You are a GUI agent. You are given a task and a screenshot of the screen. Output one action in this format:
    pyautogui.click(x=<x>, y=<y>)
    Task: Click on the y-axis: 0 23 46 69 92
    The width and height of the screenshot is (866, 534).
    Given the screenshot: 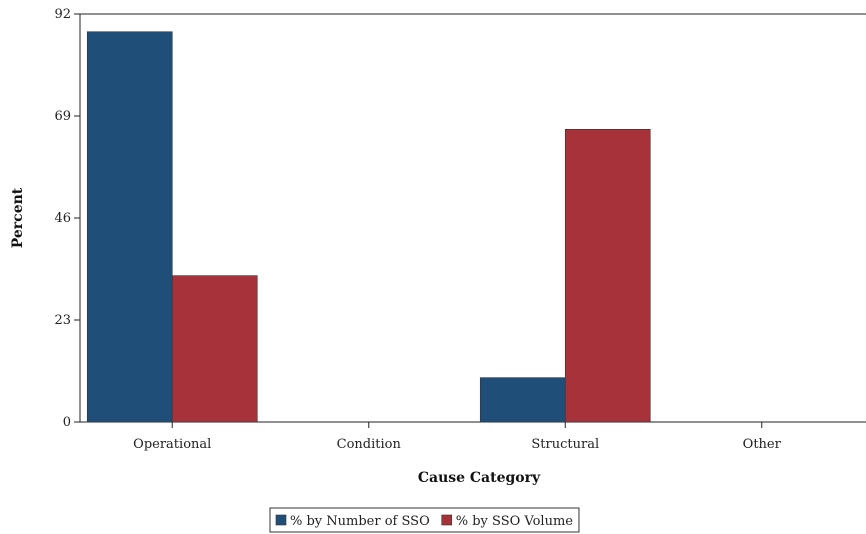 What is the action you would take?
    pyautogui.click(x=67, y=218)
    